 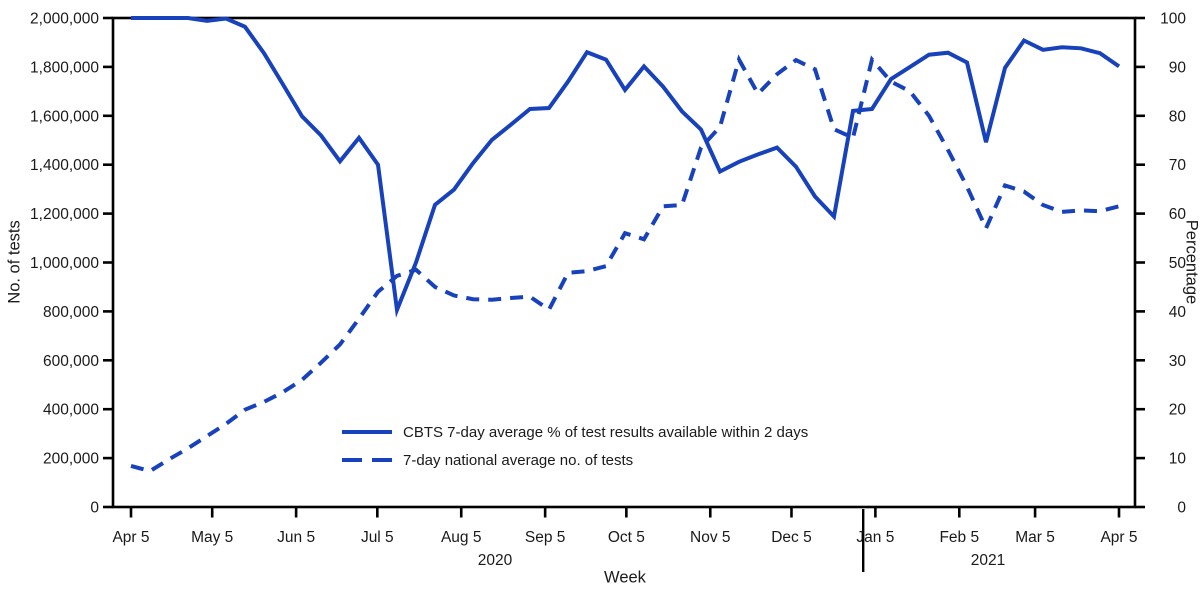 I want to click on x-axis-title: Week, so click(x=625, y=577).